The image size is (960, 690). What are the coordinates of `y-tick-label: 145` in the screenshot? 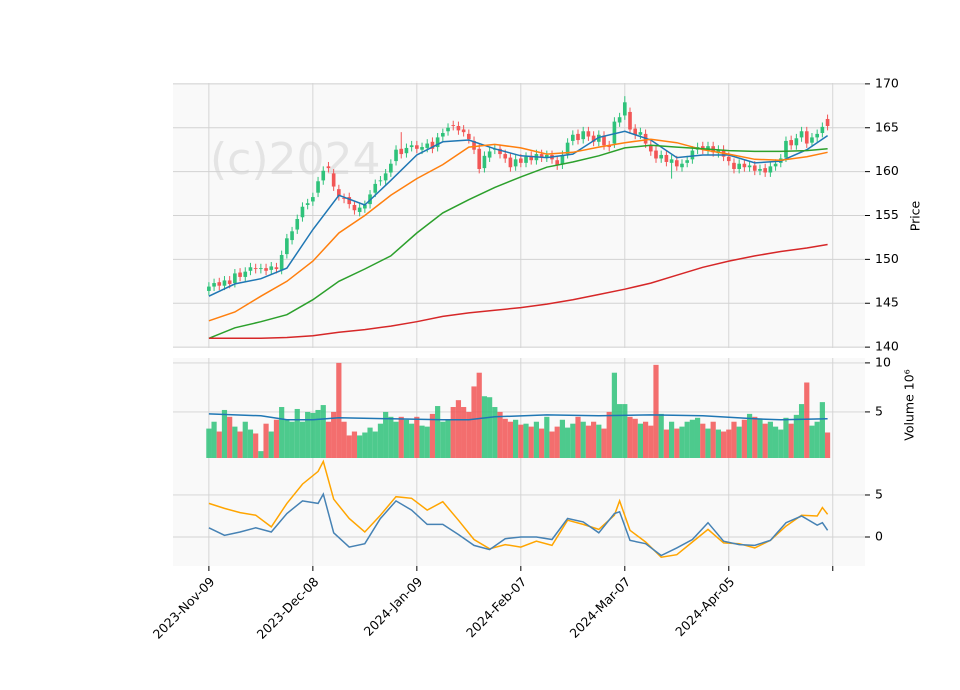 It's located at (887, 302).